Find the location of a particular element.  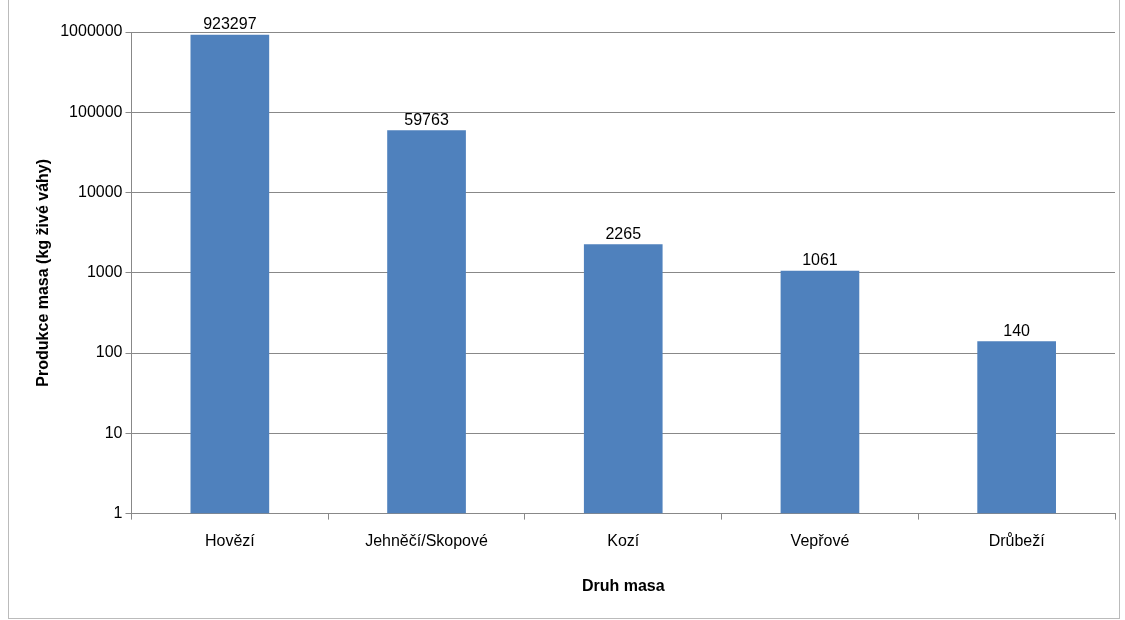

y-tick-label: 1000000 is located at coordinates (91, 31).